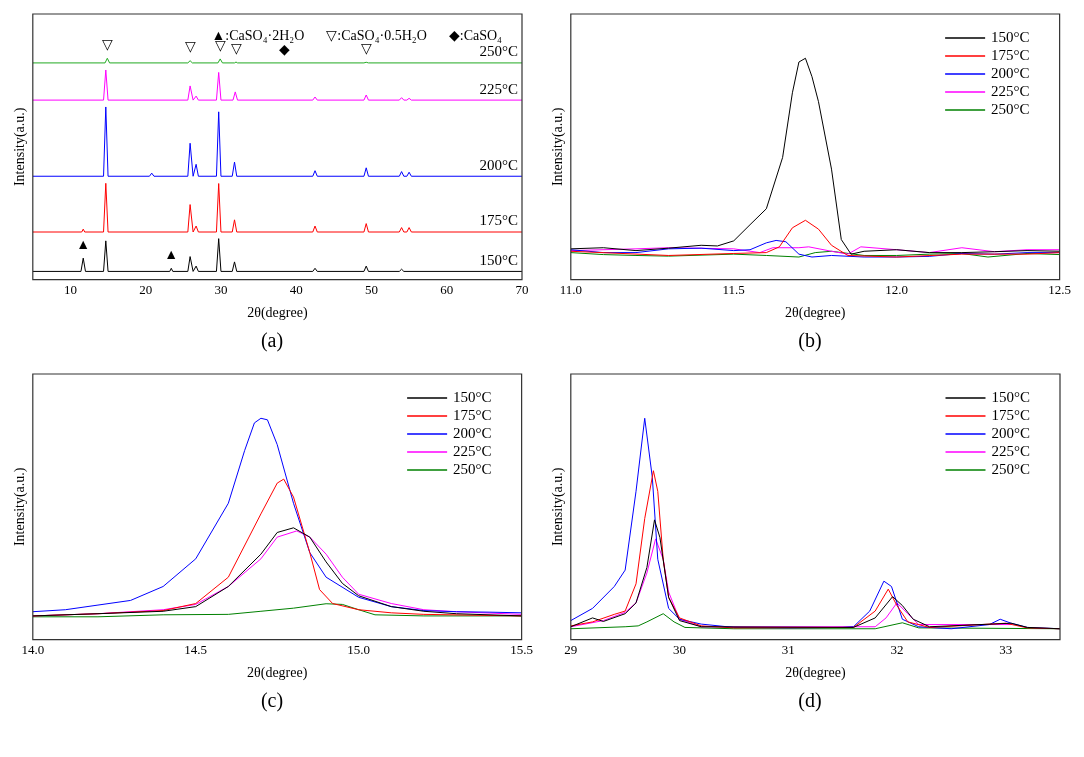  What do you see at coordinates (272, 701) in the screenshot?
I see `text: (c)` at bounding box center [272, 701].